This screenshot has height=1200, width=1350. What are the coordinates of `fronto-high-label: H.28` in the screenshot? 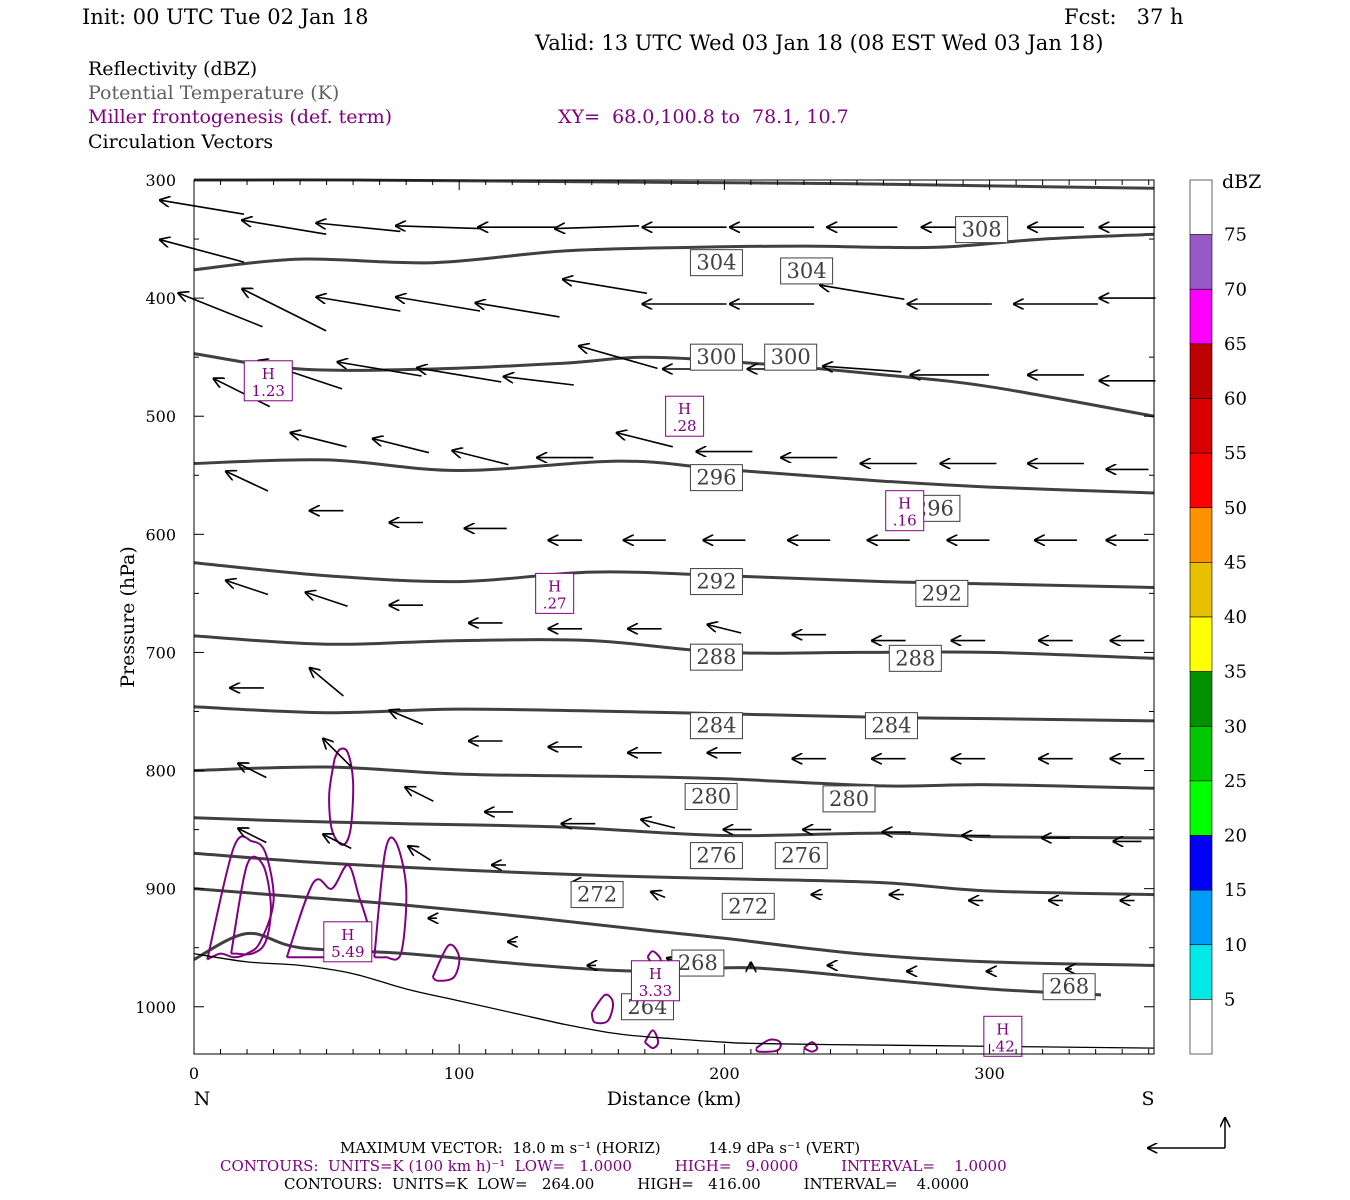 It's located at (685, 416).